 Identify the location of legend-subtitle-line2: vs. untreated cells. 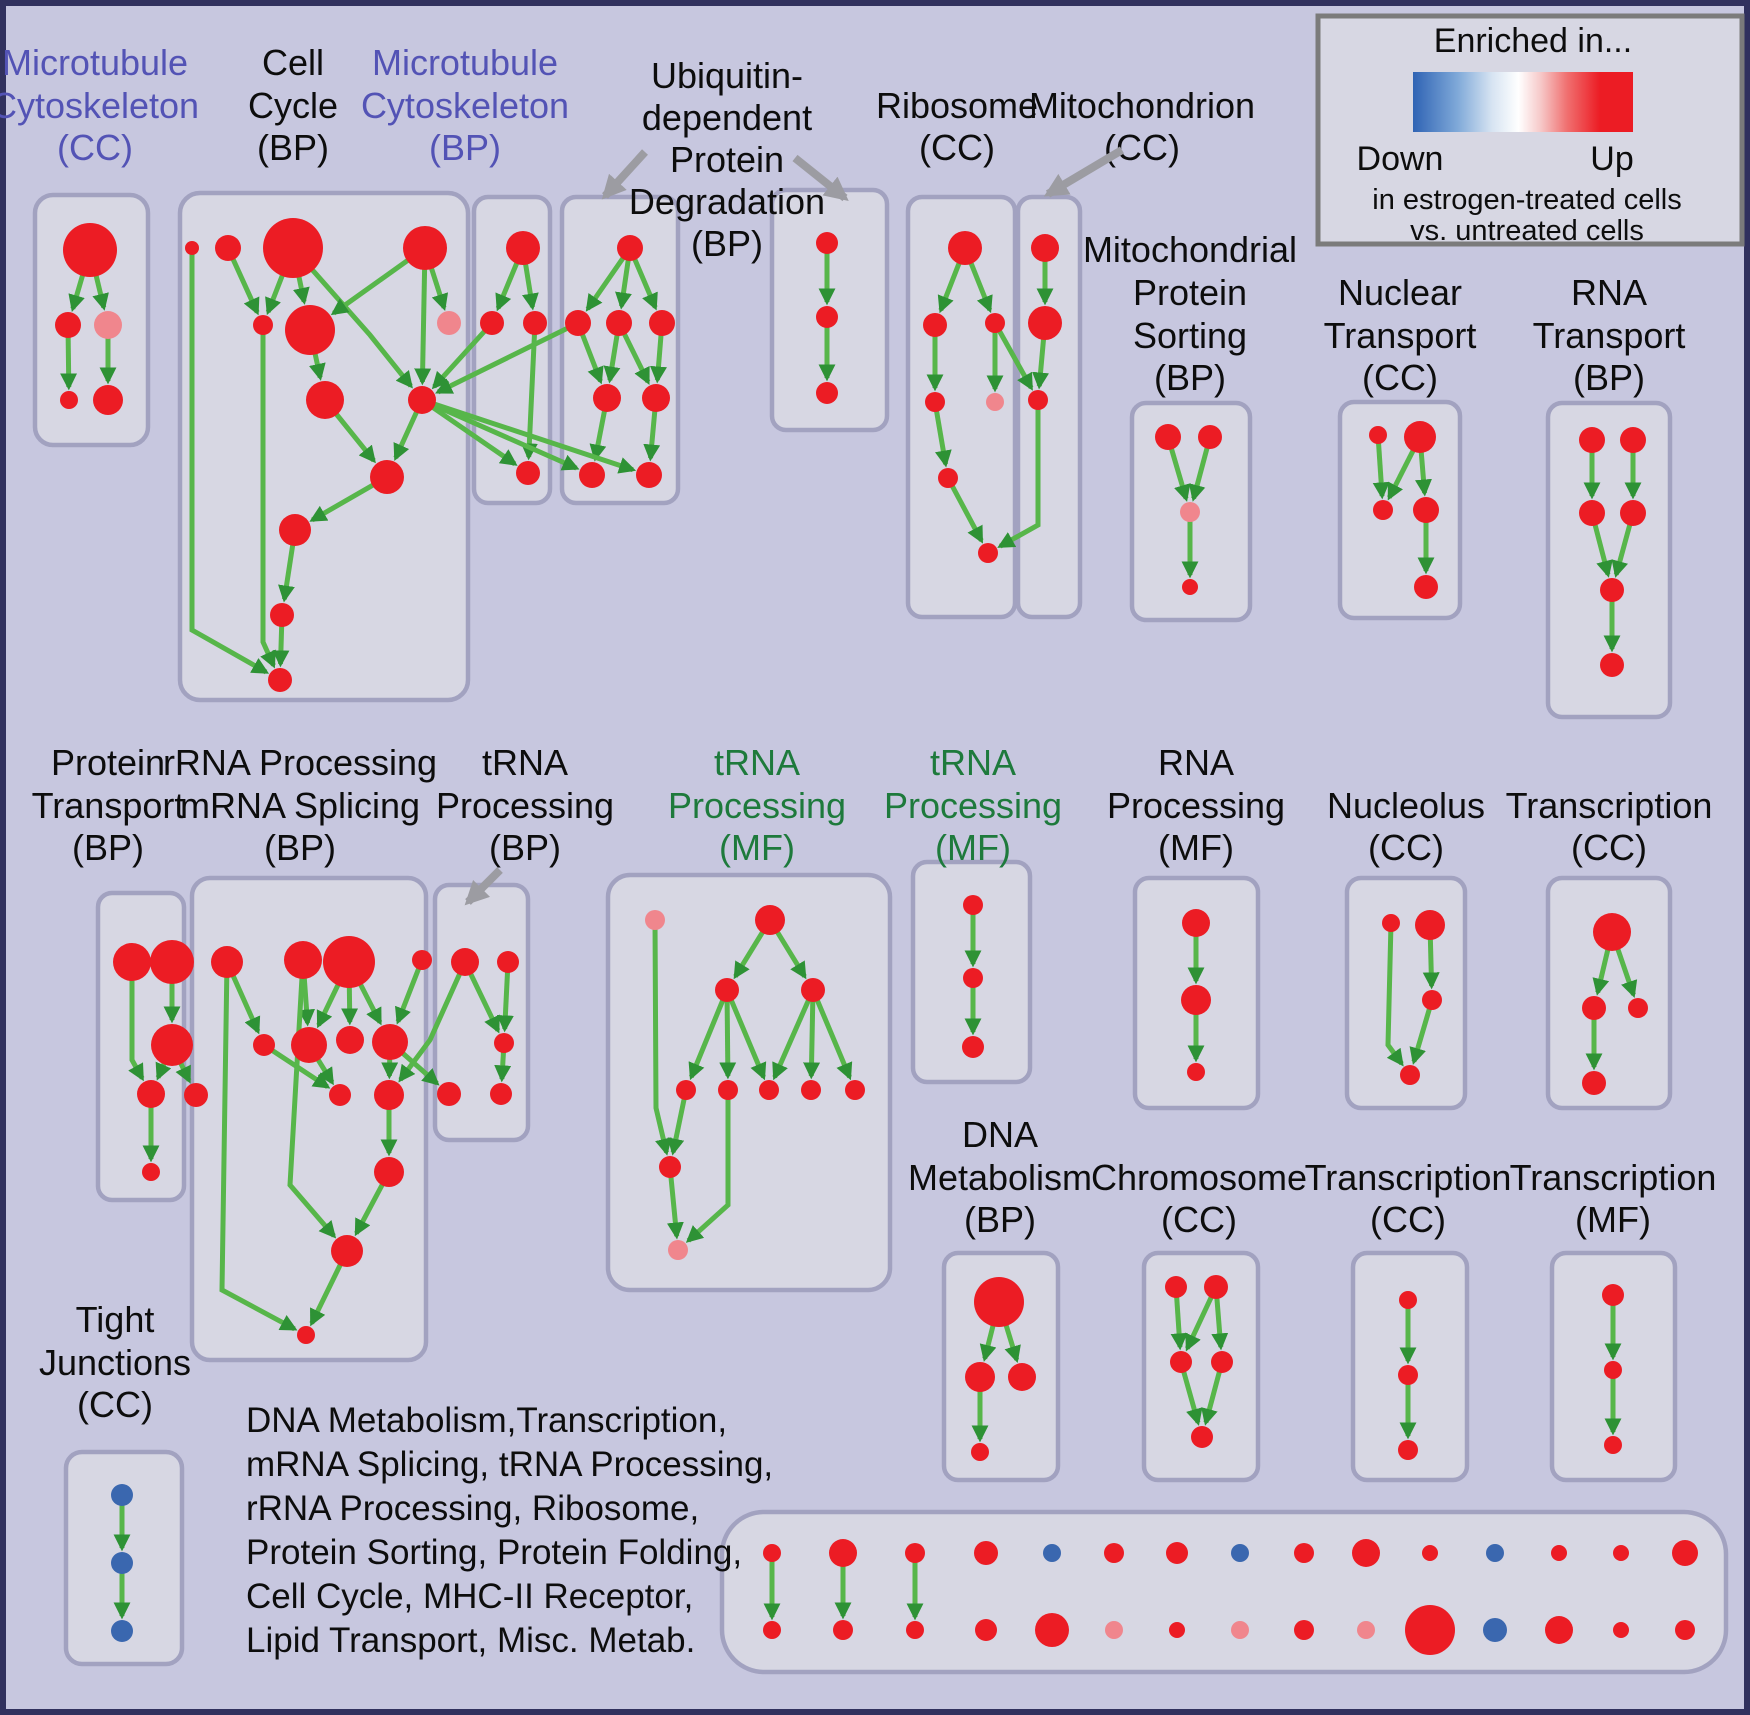
(1527, 231).